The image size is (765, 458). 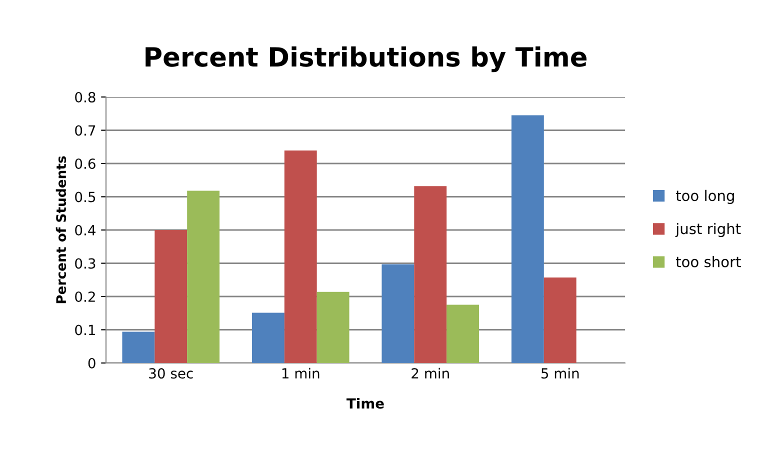 I want to click on y-tick-label: 0.8, so click(x=85, y=97).